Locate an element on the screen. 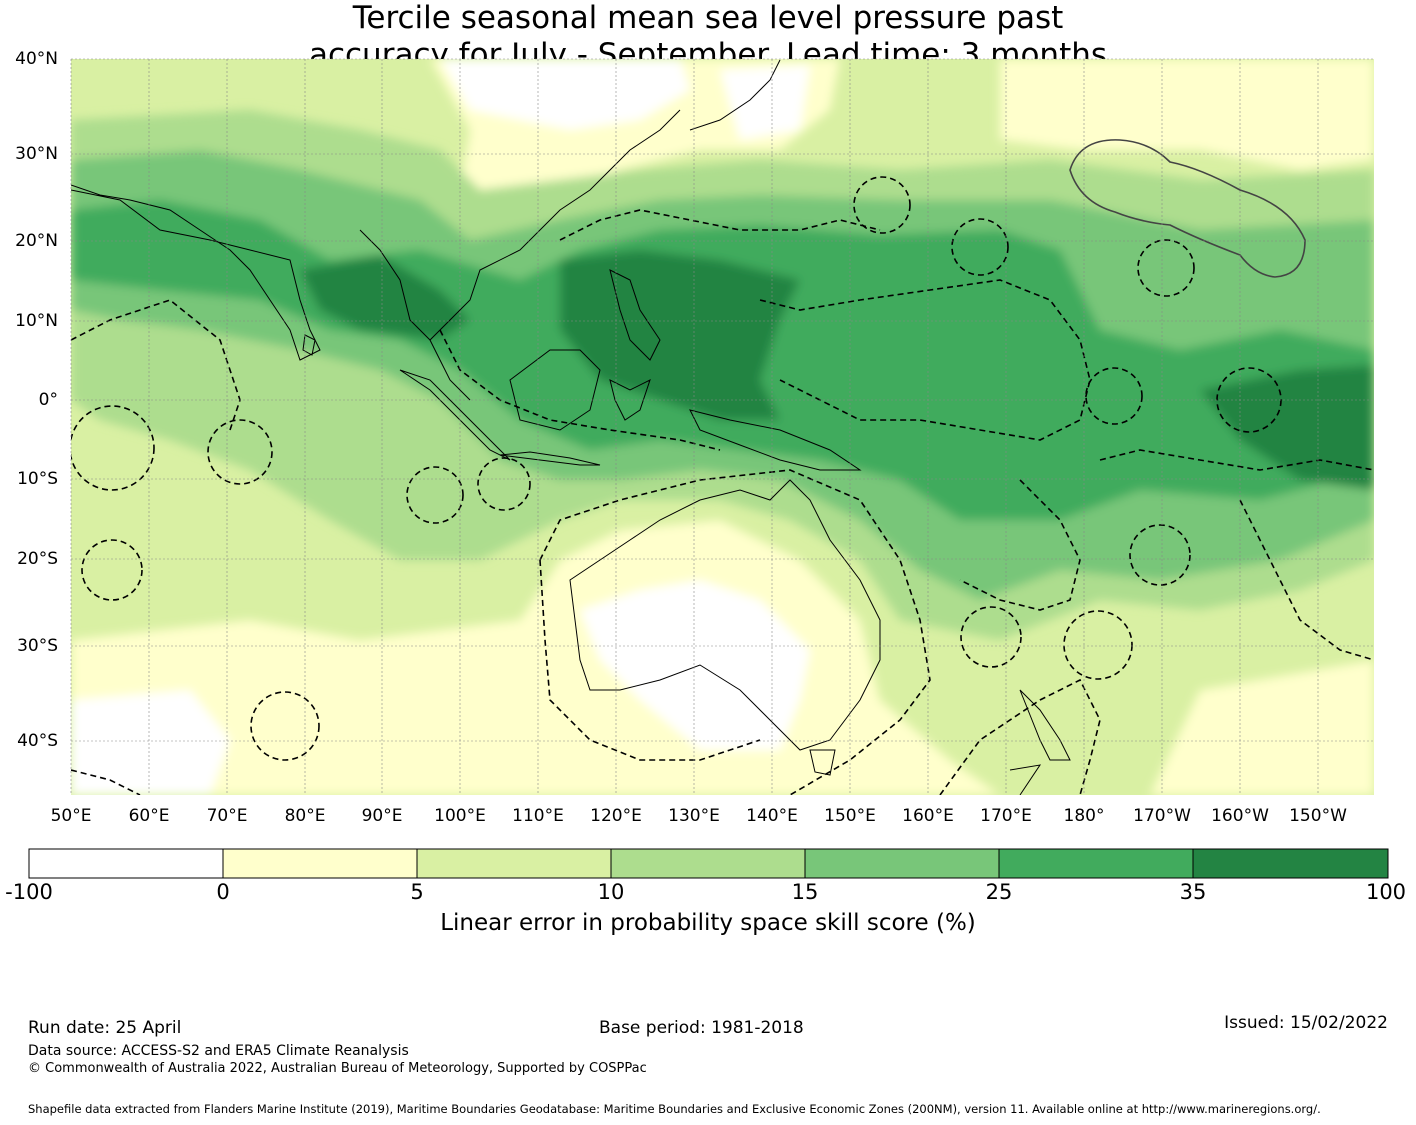 The height and width of the screenshot is (1125, 1416). lat-tick: 30°N is located at coordinates (36, 154).